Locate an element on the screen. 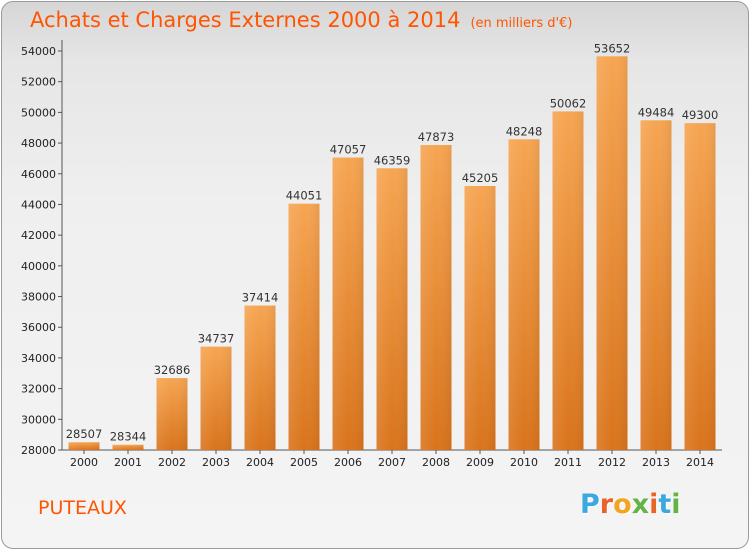 The height and width of the screenshot is (550, 750). logo-letter: r is located at coordinates (606, 504).